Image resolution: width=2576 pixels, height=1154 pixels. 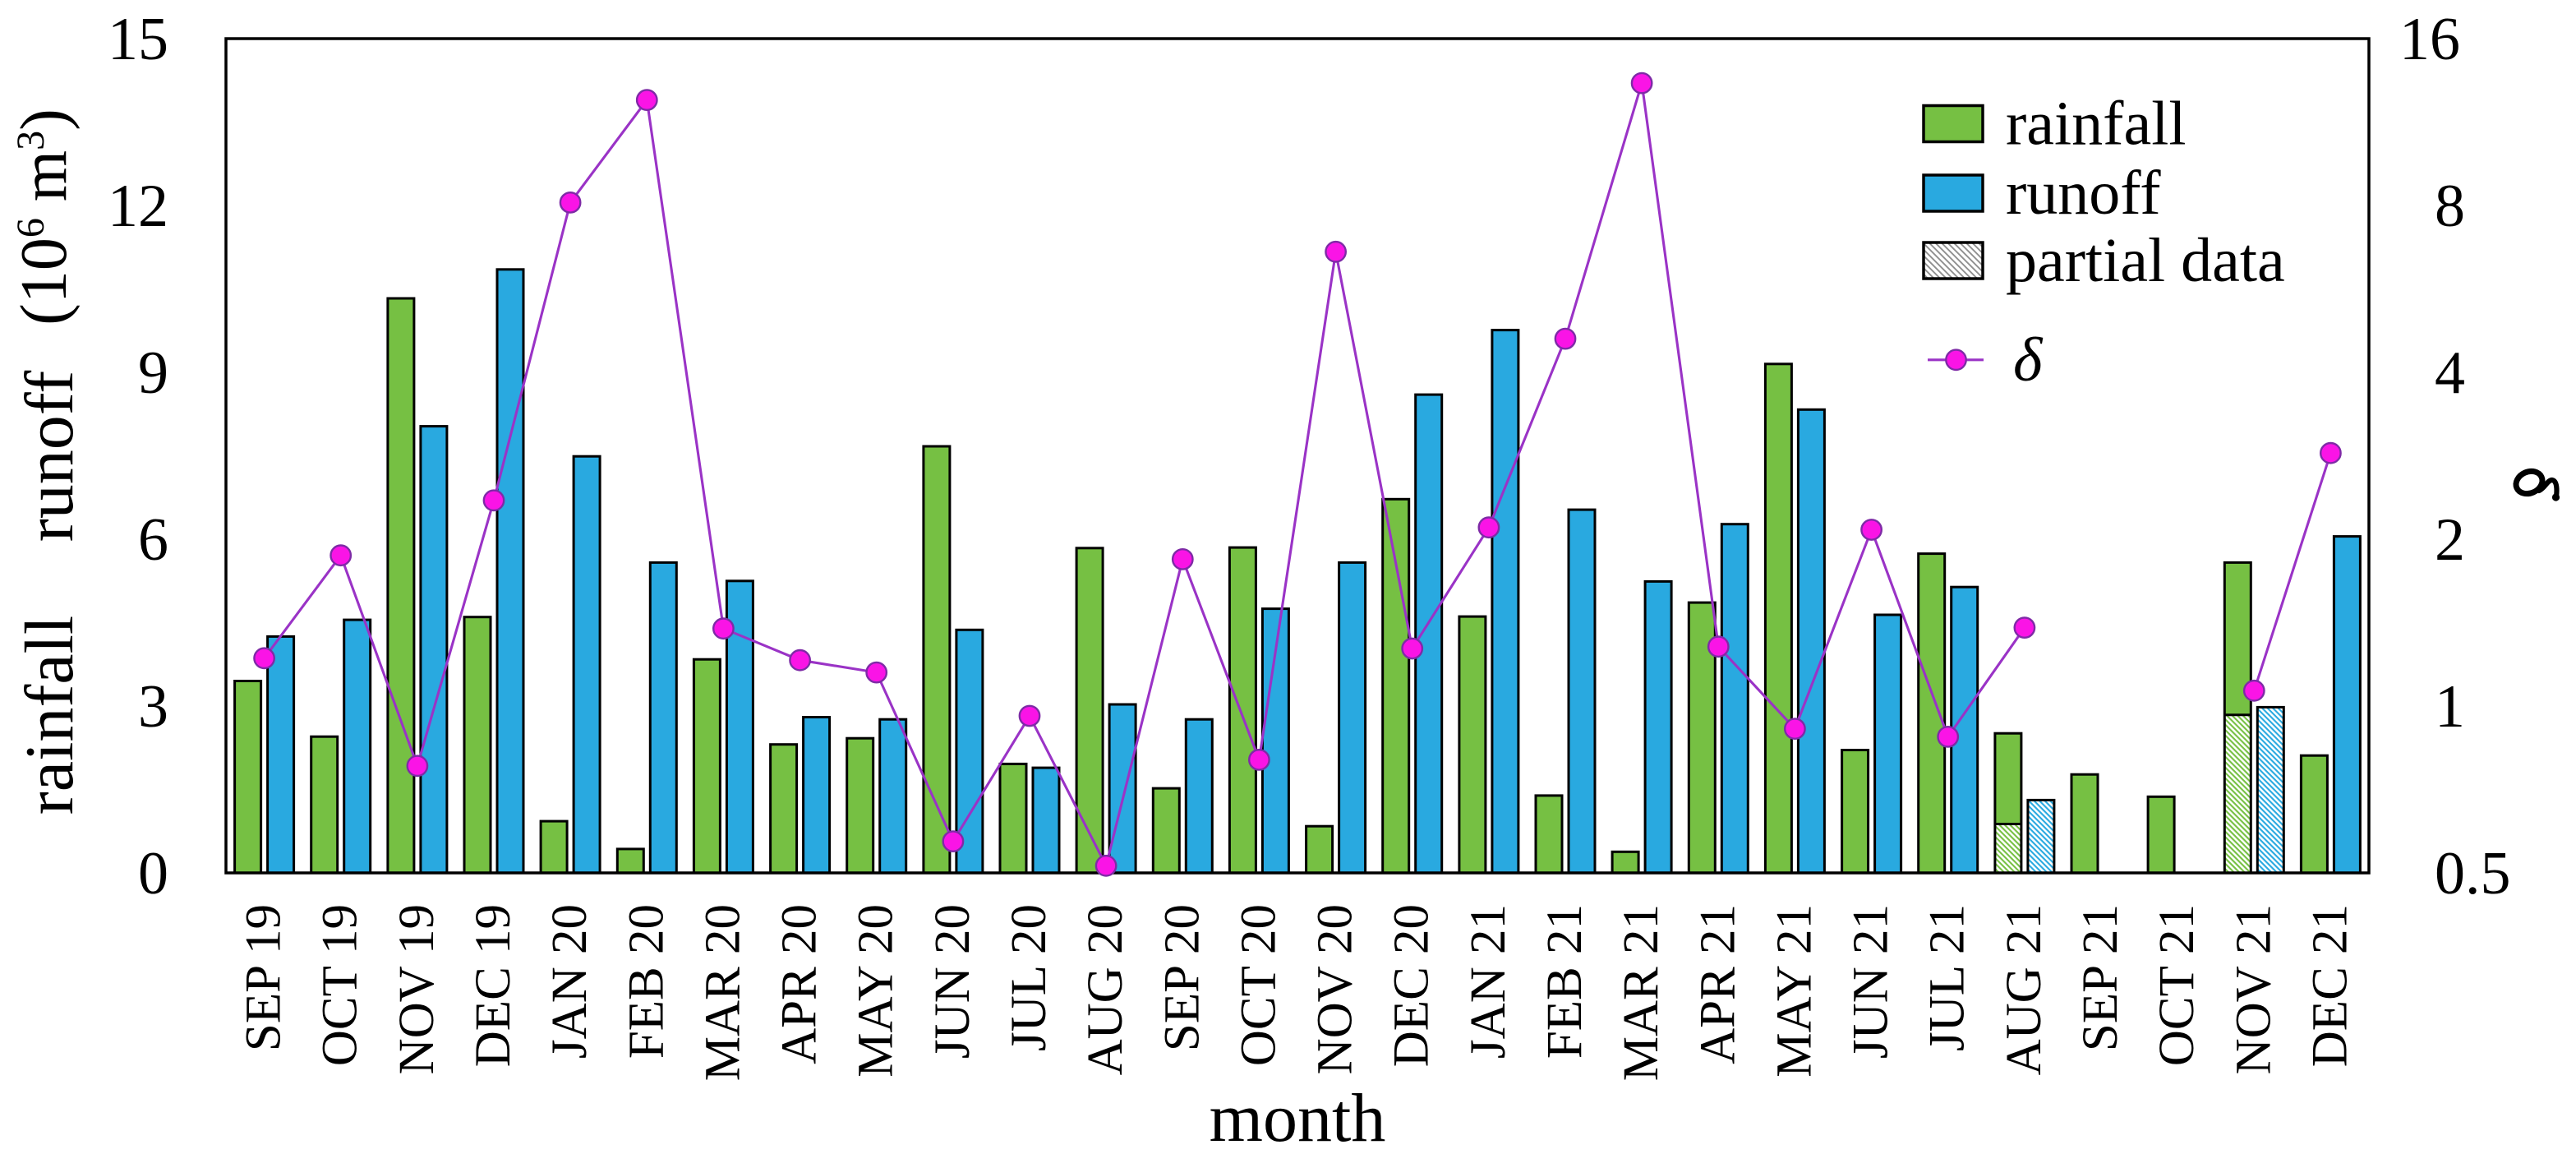 I want to click on svg-text: DEC 20, so click(x=1412, y=985).